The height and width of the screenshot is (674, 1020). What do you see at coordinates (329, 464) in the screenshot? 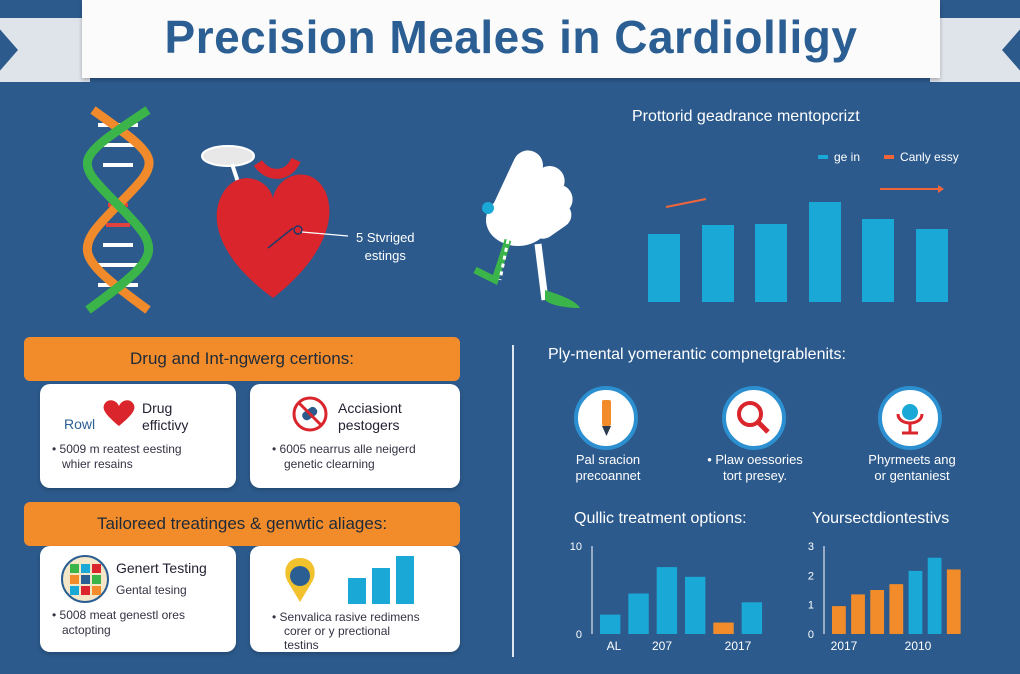
I see `card-bullet-line2: genetic clearning` at bounding box center [329, 464].